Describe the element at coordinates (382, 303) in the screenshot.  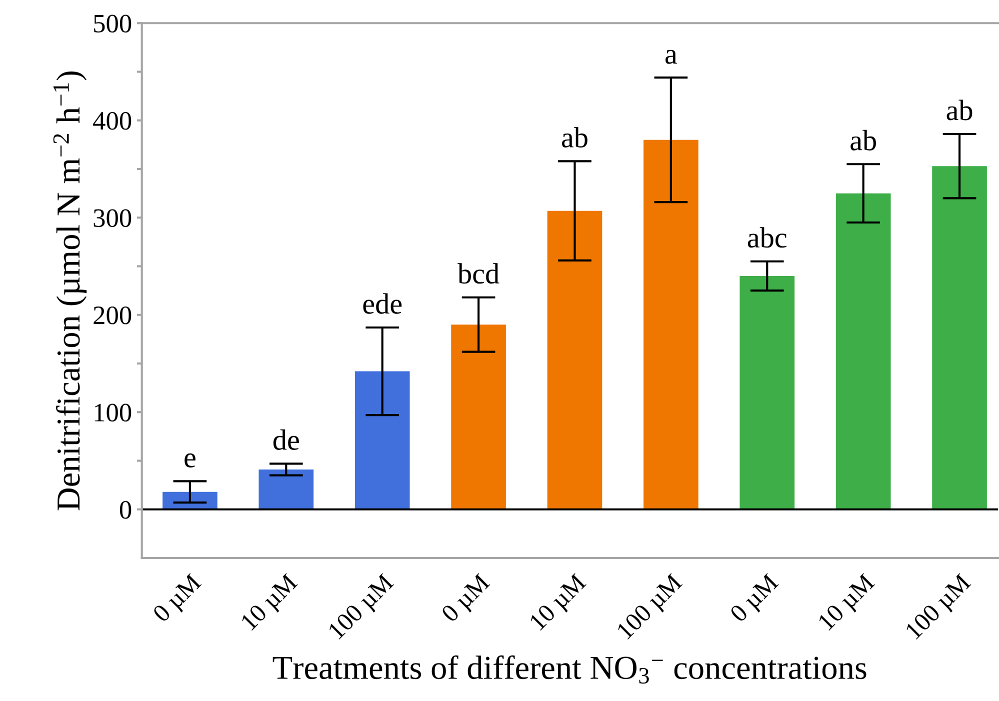
I see `annotation: ede` at that location.